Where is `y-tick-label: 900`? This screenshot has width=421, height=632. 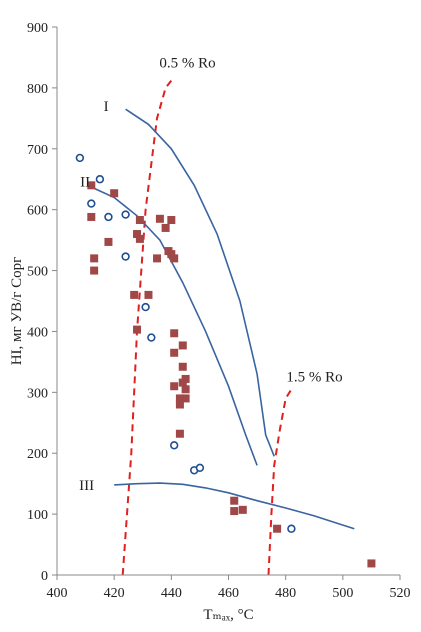
y-tick-label: 900 is located at coordinates (37, 28).